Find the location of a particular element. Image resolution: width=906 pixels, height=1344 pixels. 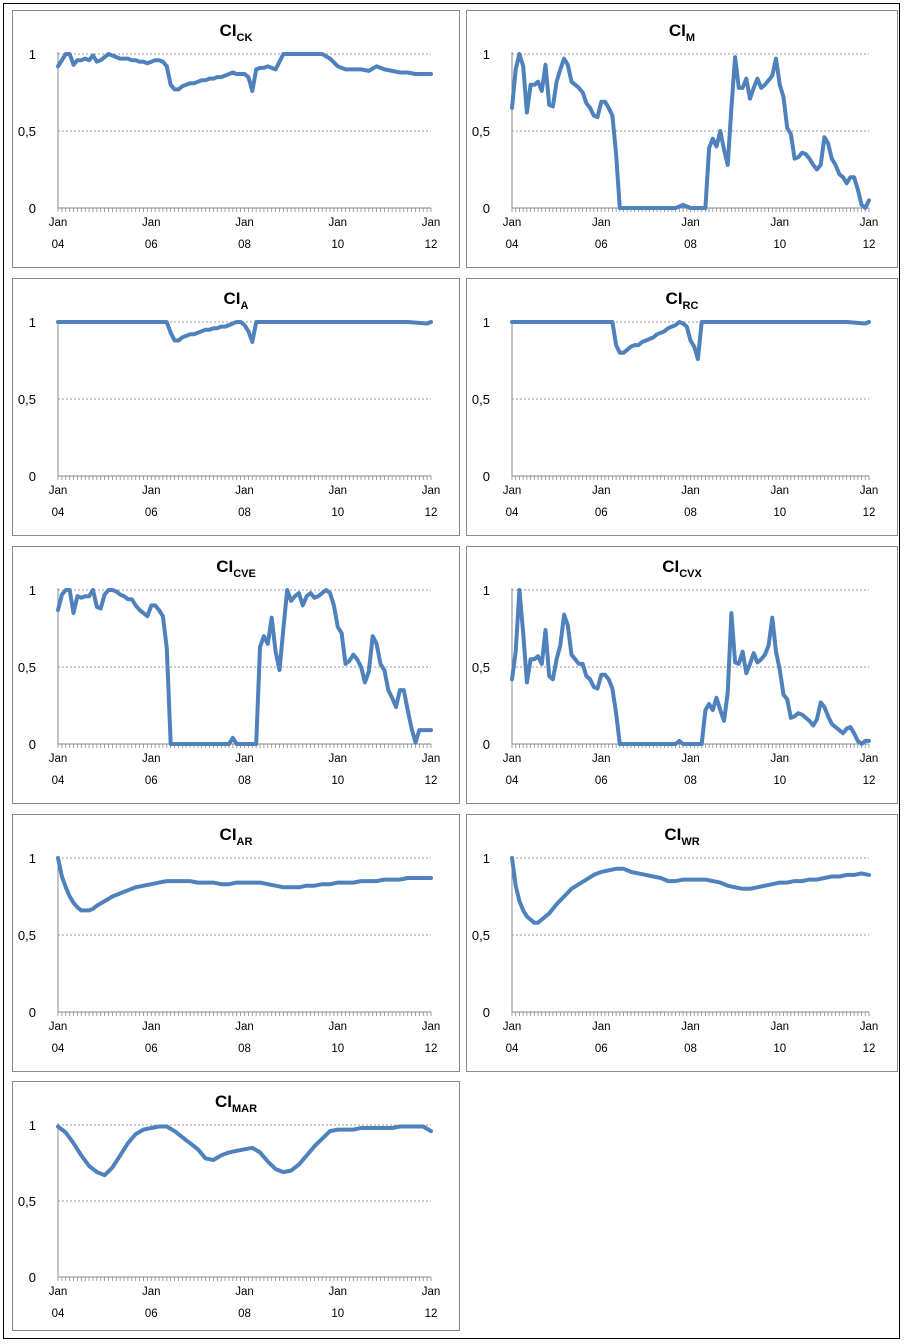

chart-title: CICK is located at coordinates (236, 32).